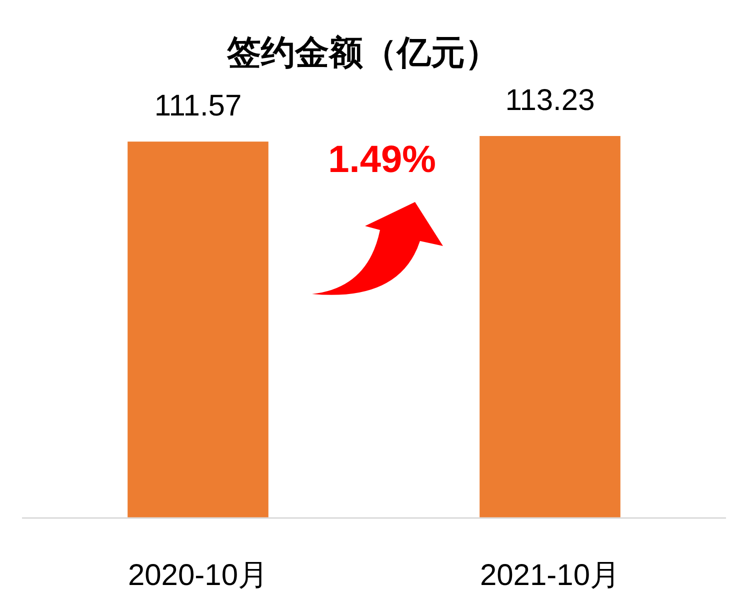 The image size is (750, 612). I want to click on annotation: 1.49%, so click(382, 160).